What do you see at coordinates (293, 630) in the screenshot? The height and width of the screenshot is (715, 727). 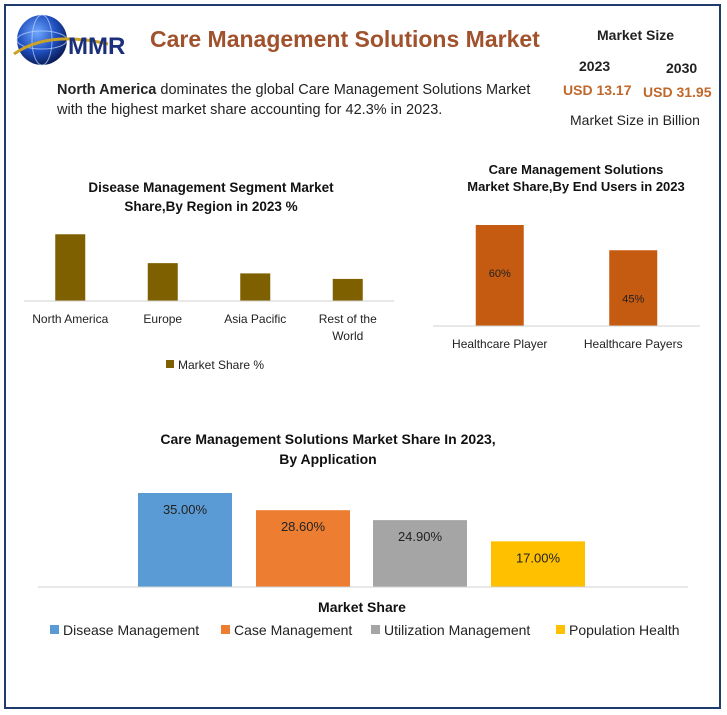 I see `legend-label: Case Management` at bounding box center [293, 630].